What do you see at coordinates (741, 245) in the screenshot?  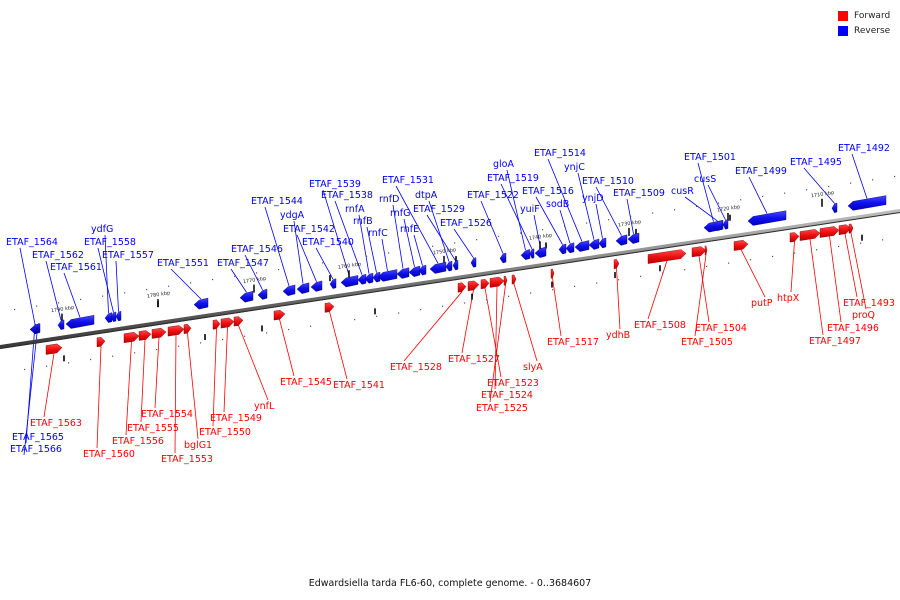 I see `gene-arrow-putp` at bounding box center [741, 245].